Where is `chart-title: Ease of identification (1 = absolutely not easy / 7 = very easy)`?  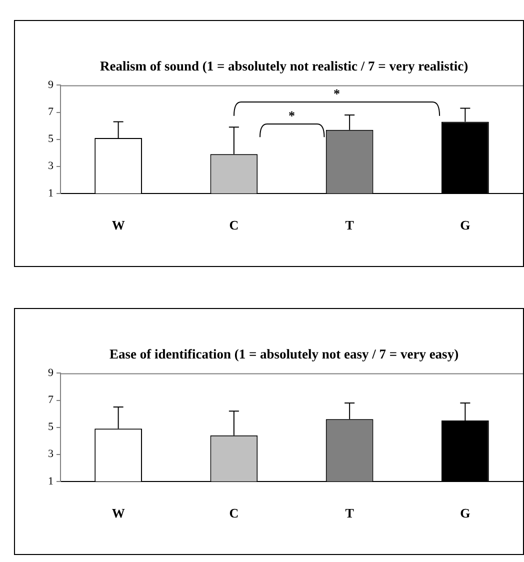
chart-title: Ease of identification (1 = absolutely not easy / 7 = very easy) is located at coordinates (284, 354).